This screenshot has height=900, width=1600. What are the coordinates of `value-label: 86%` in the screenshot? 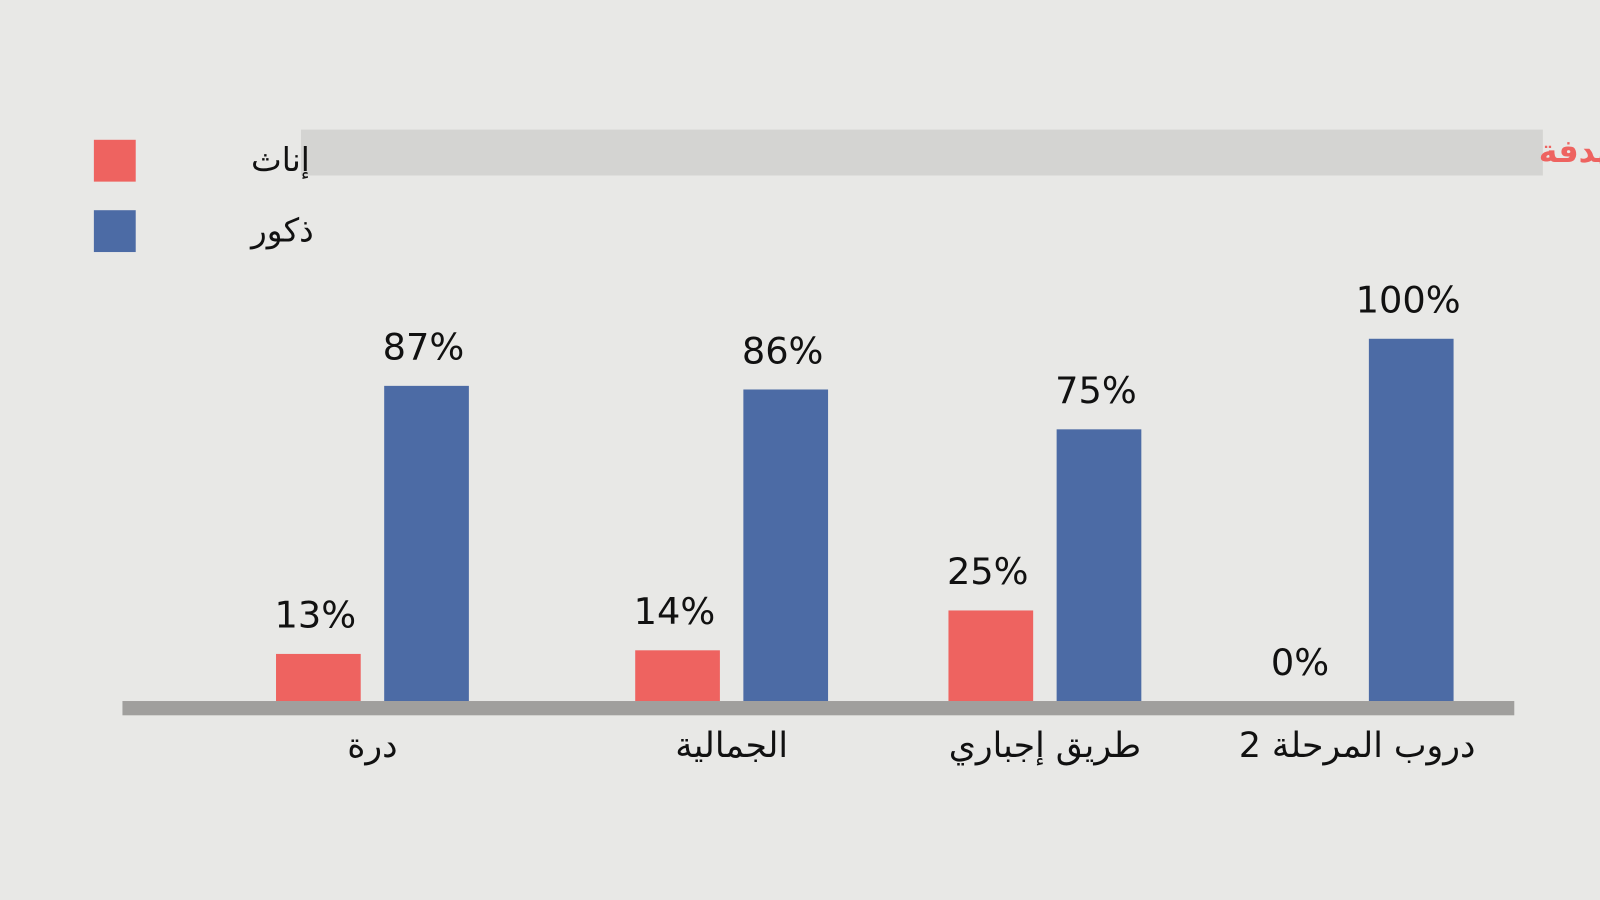 It's located at (783, 350).